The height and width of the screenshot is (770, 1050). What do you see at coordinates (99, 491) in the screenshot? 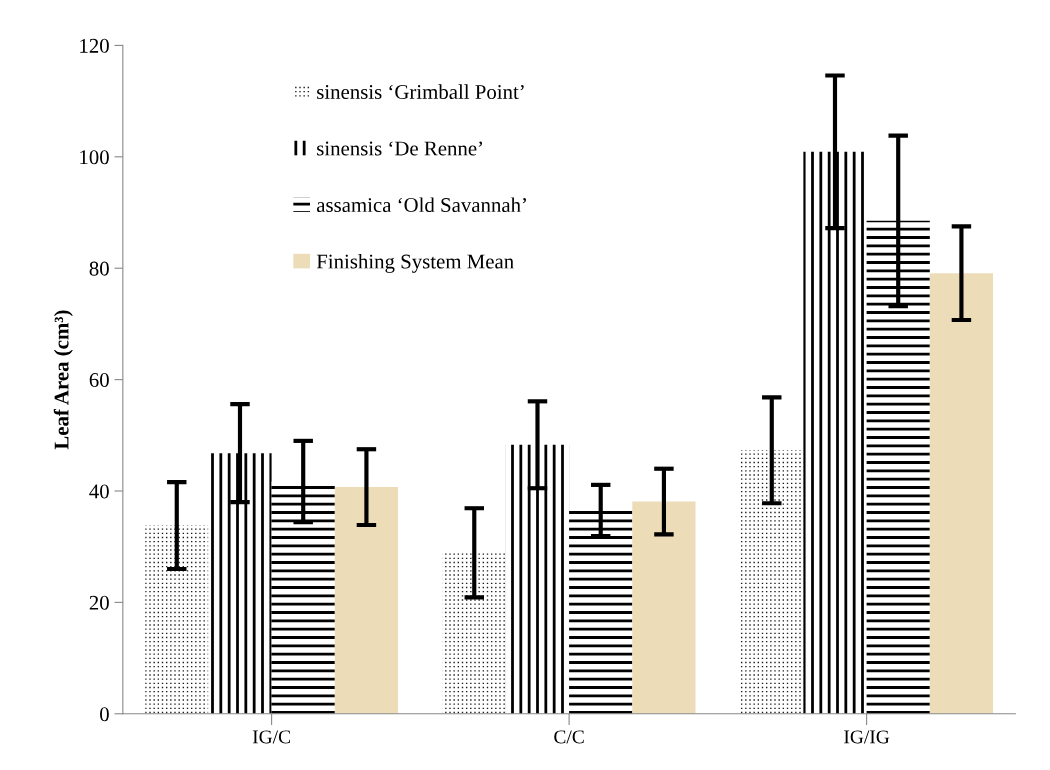
I see `y-tick-label: 40` at bounding box center [99, 491].